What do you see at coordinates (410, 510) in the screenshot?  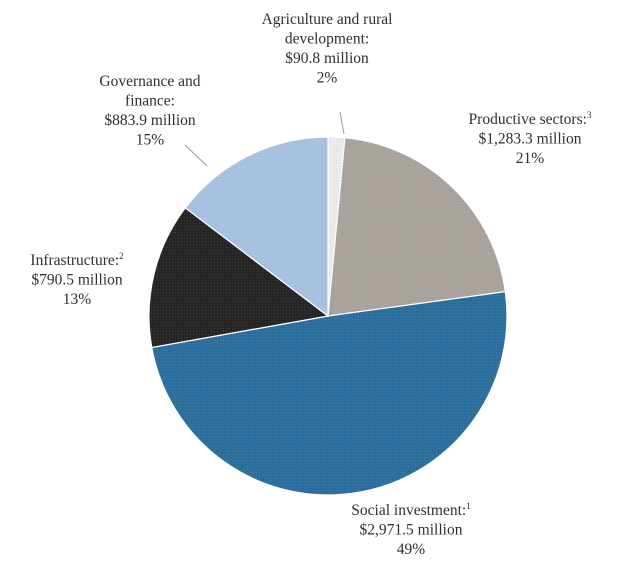 I see `slice-social-label-line: Social investment:1` at bounding box center [410, 510].